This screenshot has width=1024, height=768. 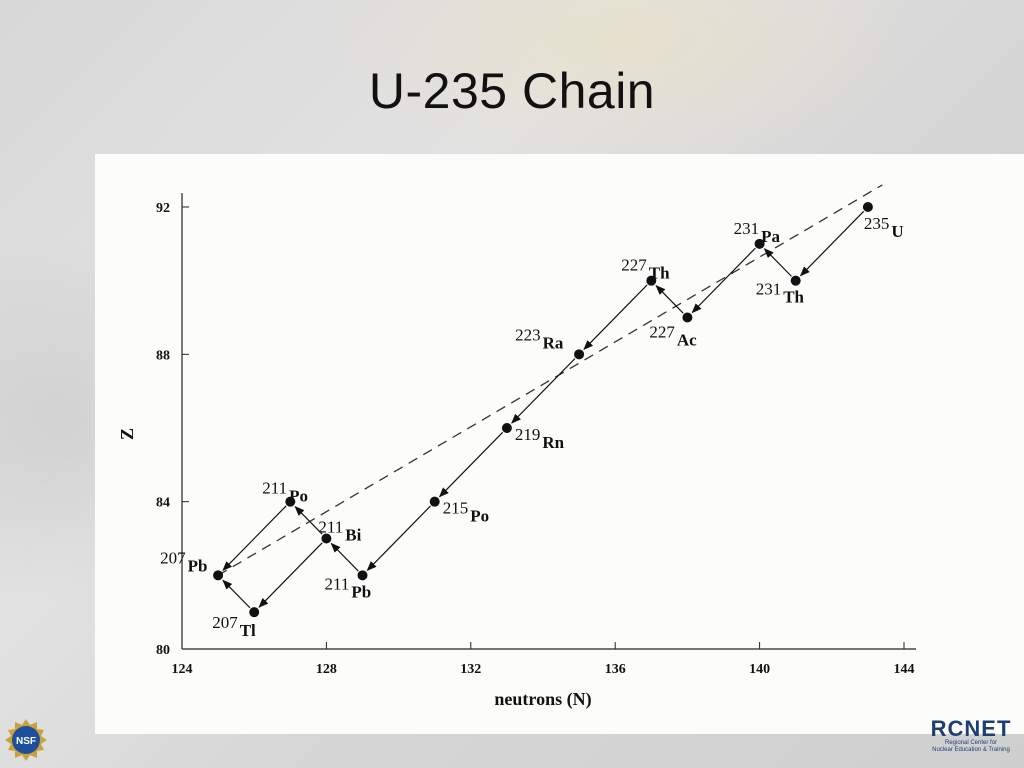 I want to click on y-axis-title: Z, so click(x=127, y=434).